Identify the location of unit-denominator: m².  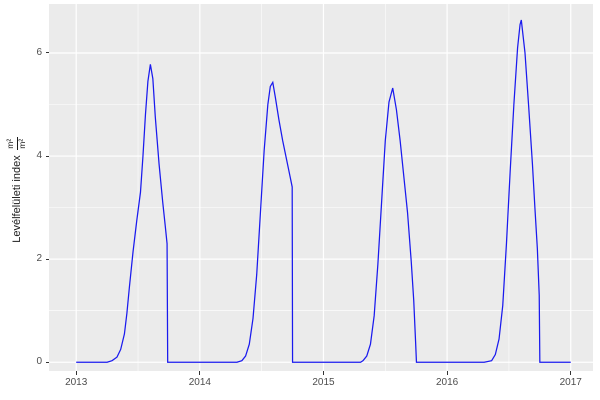
(22, 143).